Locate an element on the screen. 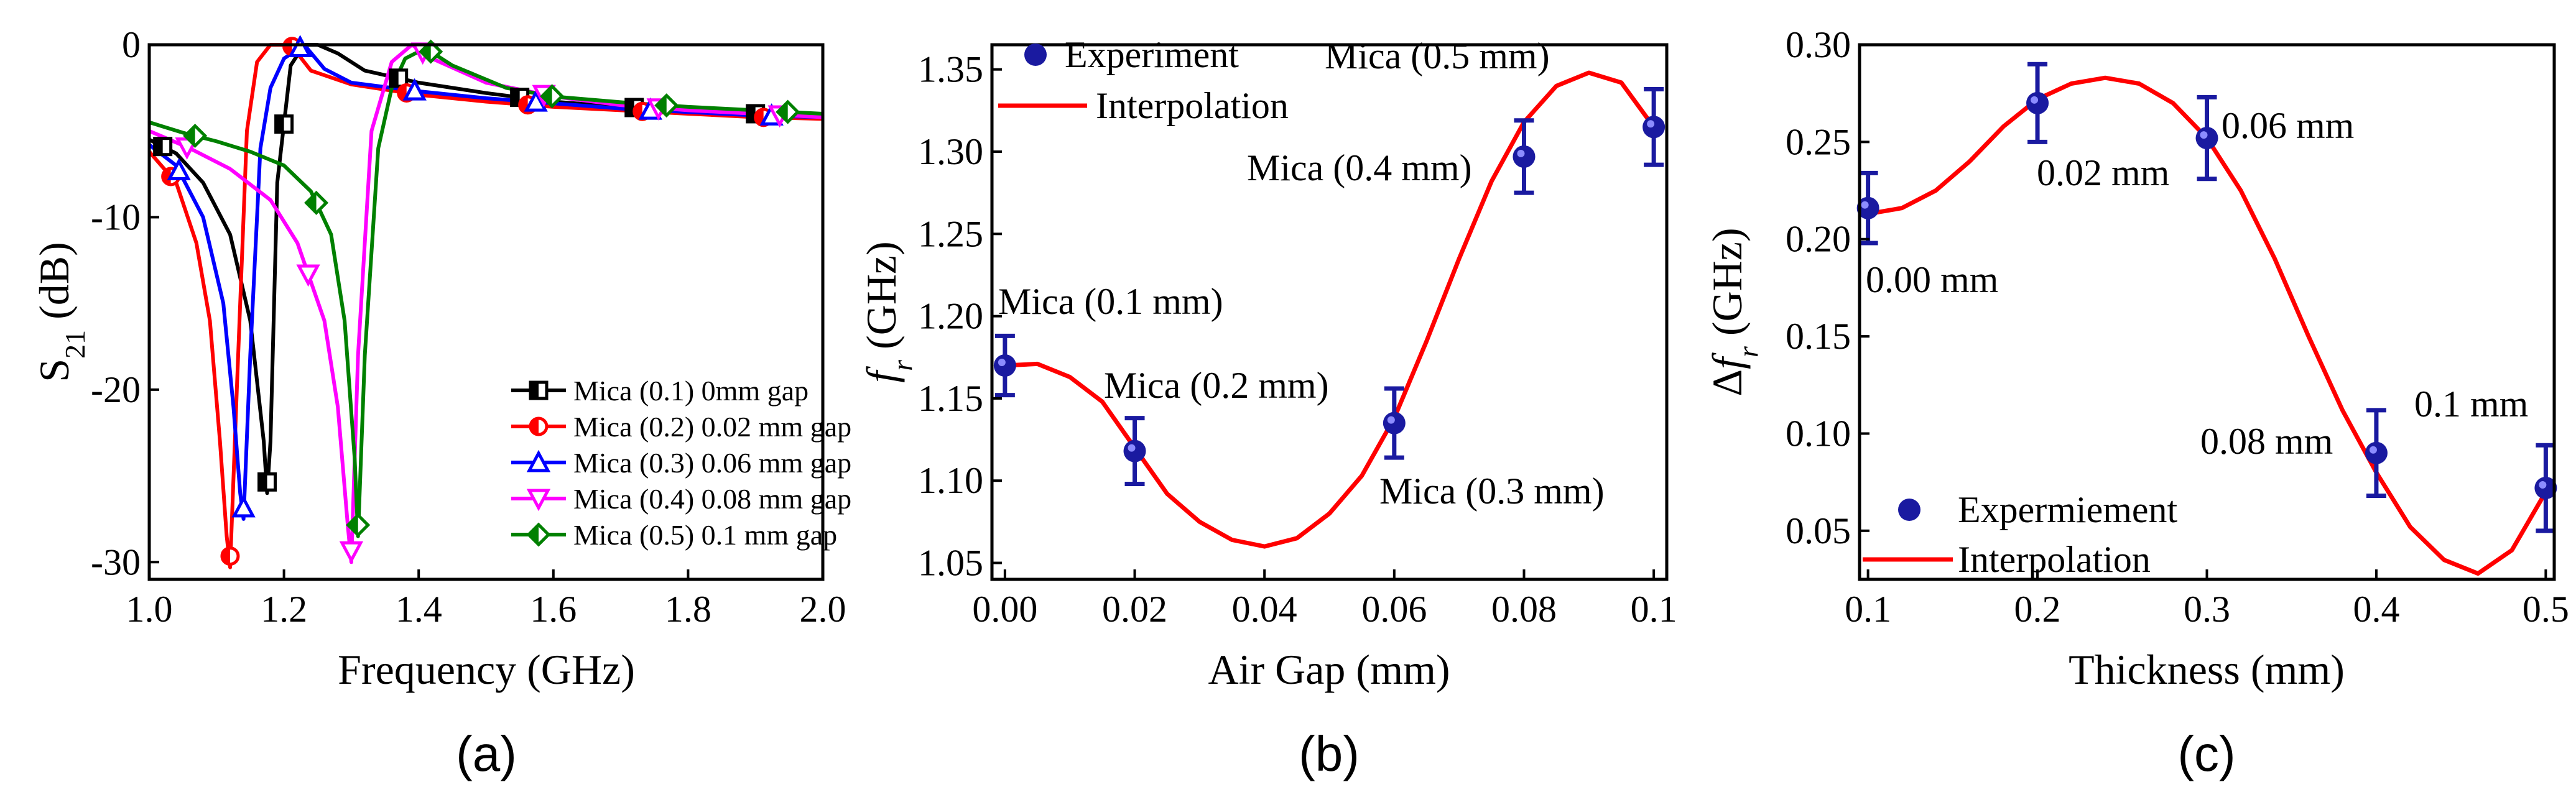 Image resolution: width=2576 pixels, height=805 pixels. panel-b-x-axis-label: Air Gap (mm) is located at coordinates (1329, 669).